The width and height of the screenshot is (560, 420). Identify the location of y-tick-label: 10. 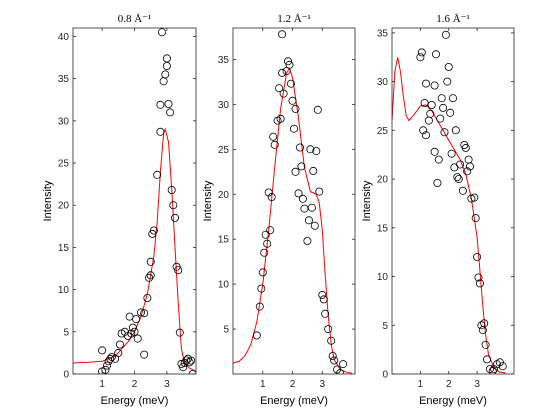
(224, 285).